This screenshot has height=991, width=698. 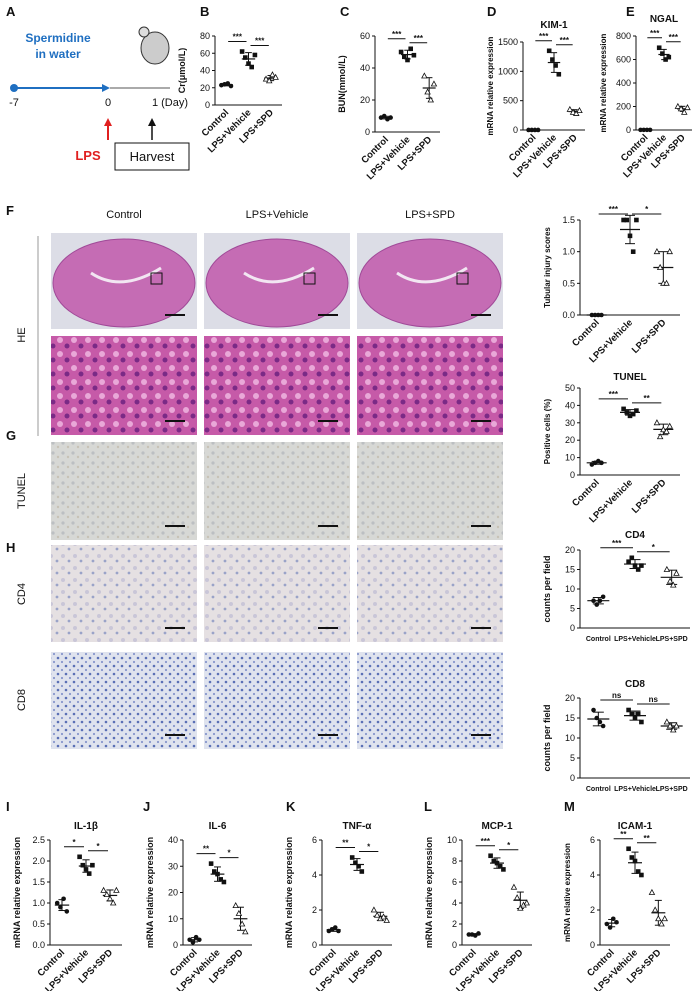 What do you see at coordinates (277, 215) in the screenshot?
I see `column-header: LPS+Vehicle` at bounding box center [277, 215].